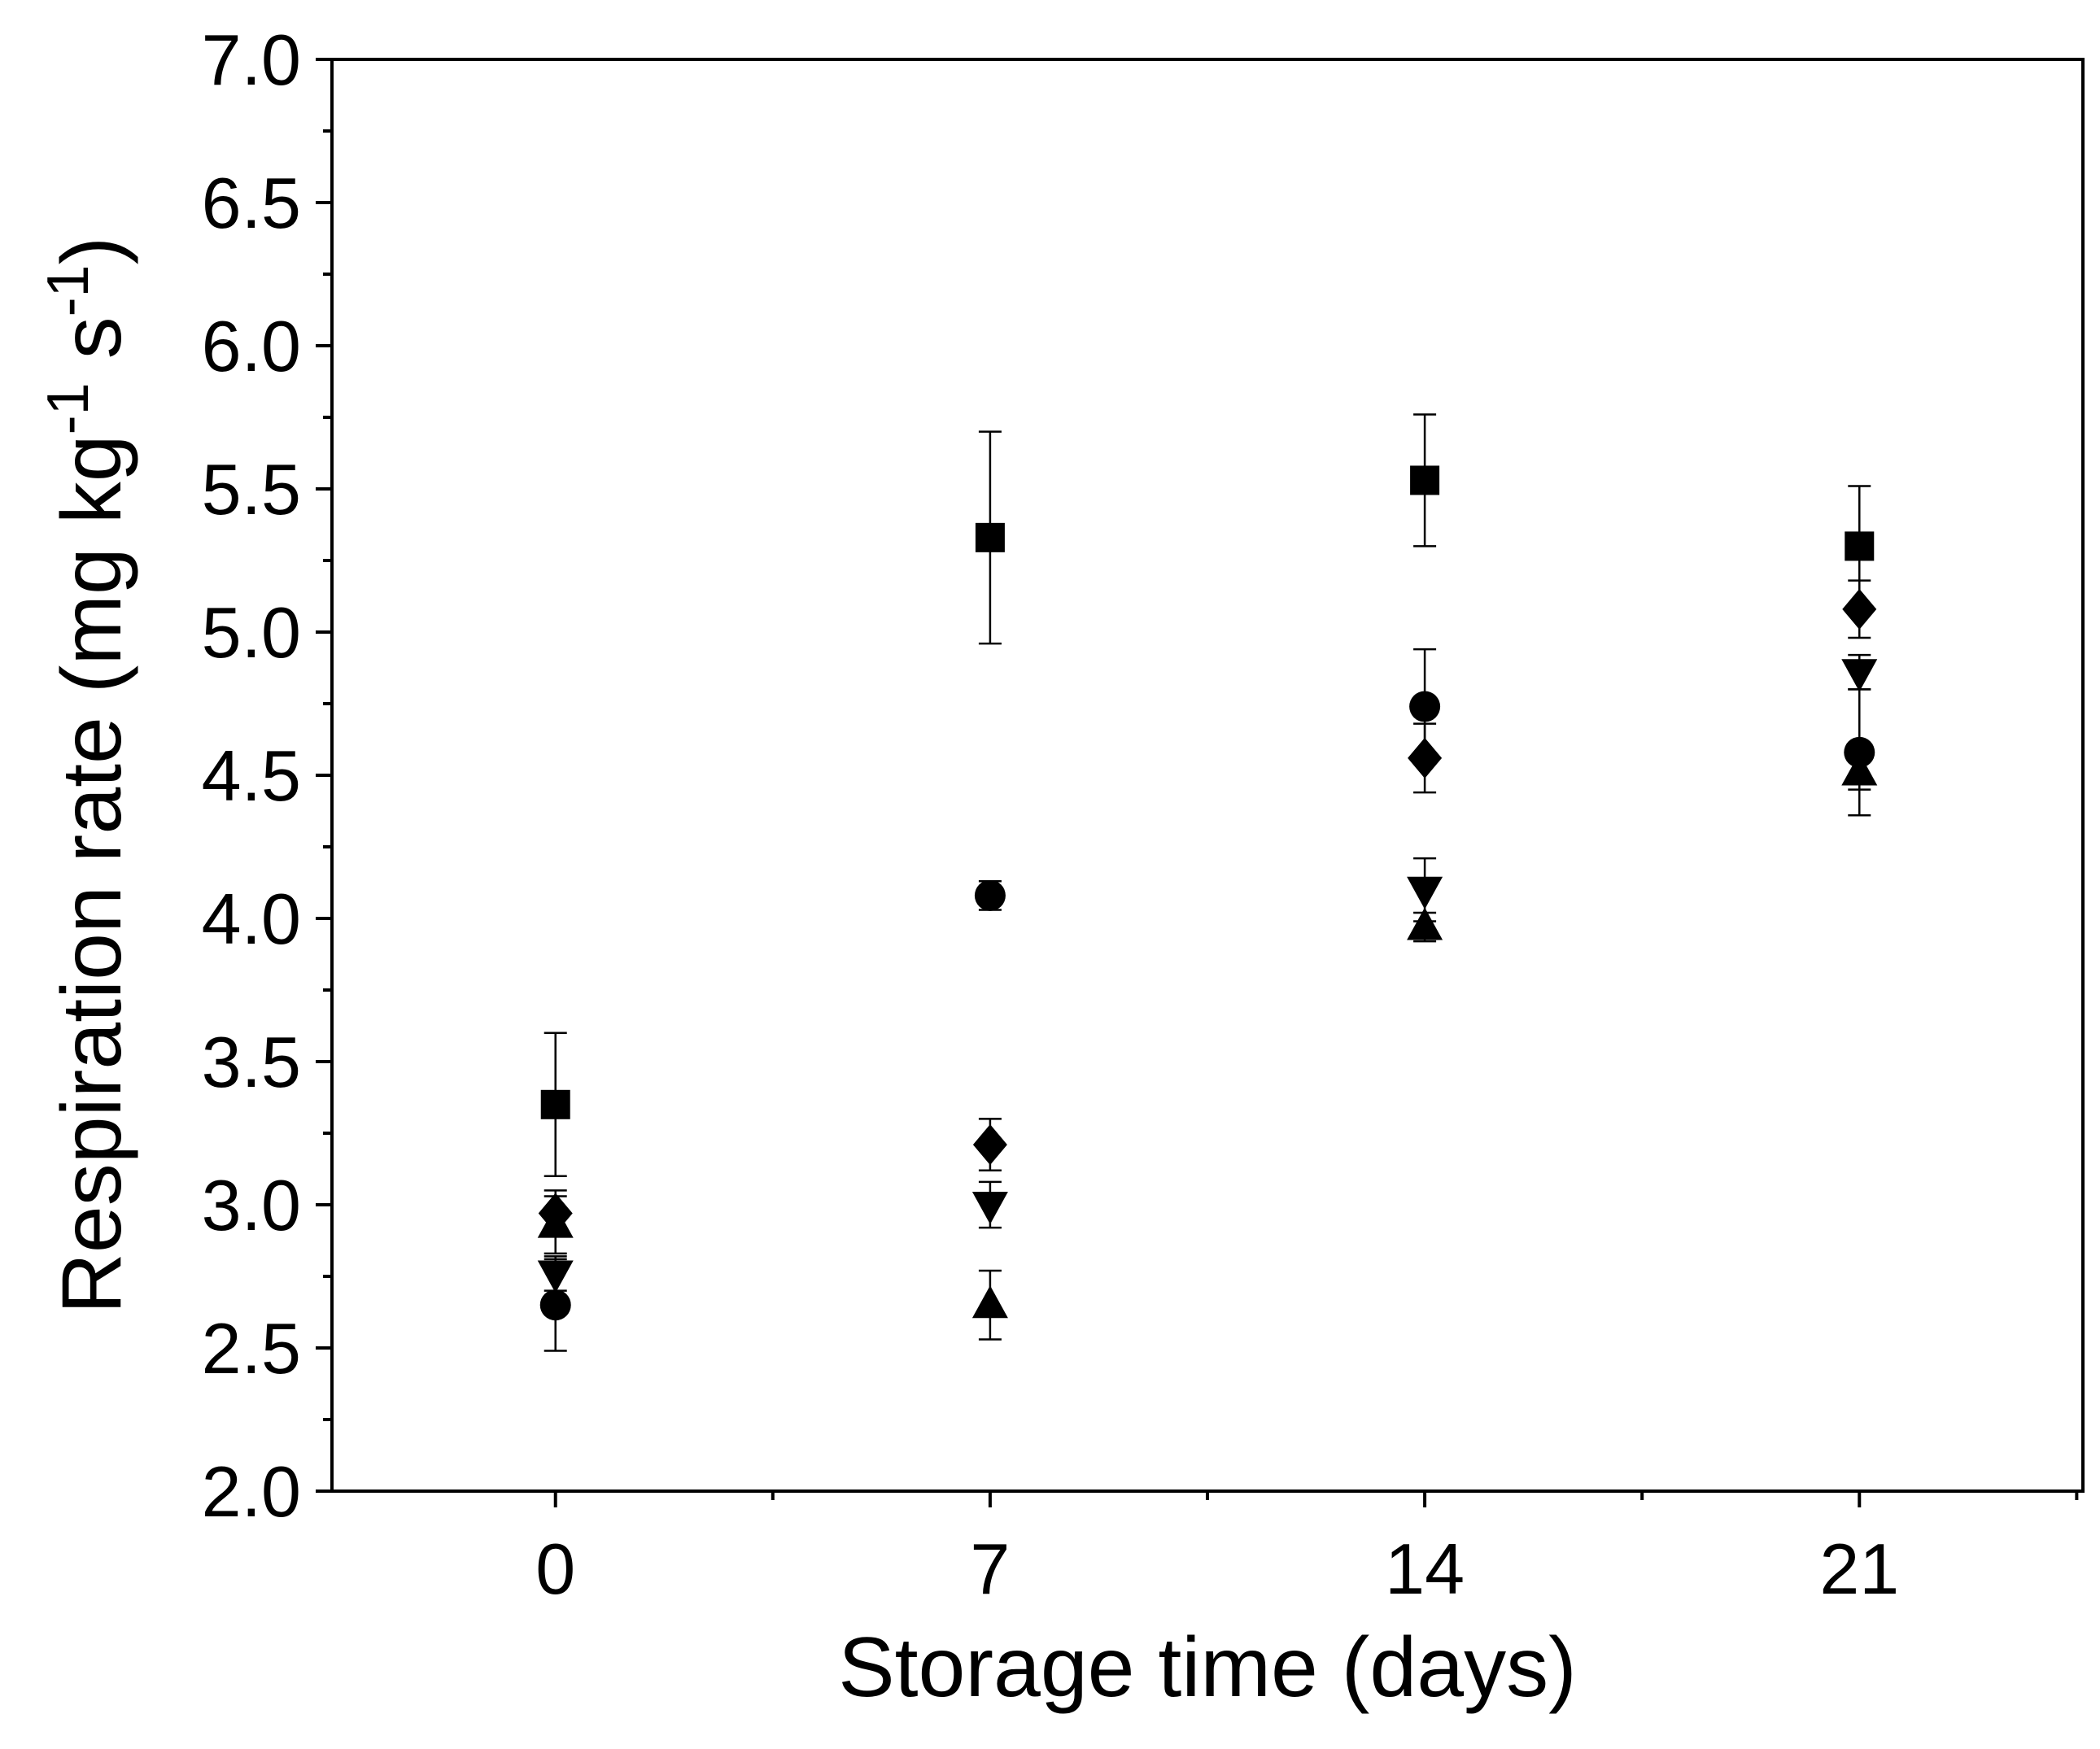 The width and height of the screenshot is (2100, 1749). Describe the element at coordinates (990, 1569) in the screenshot. I see `x-tick-label: 7` at that location.